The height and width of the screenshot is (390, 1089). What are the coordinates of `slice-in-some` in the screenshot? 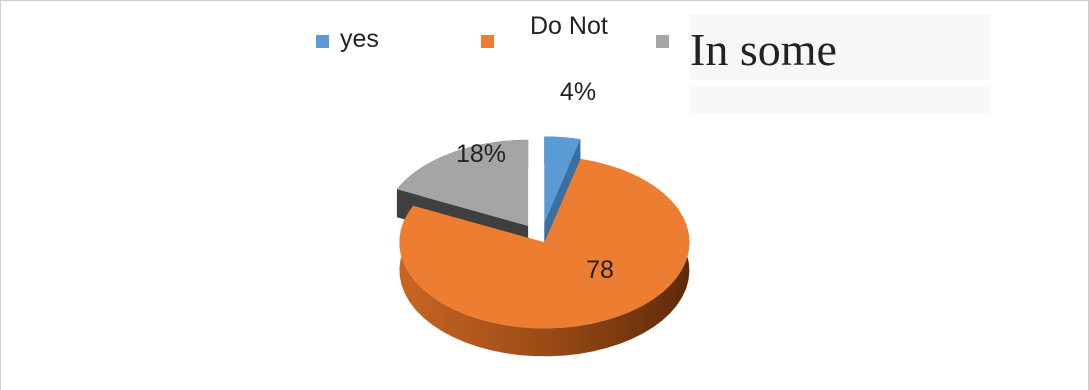 It's located at (462, 182).